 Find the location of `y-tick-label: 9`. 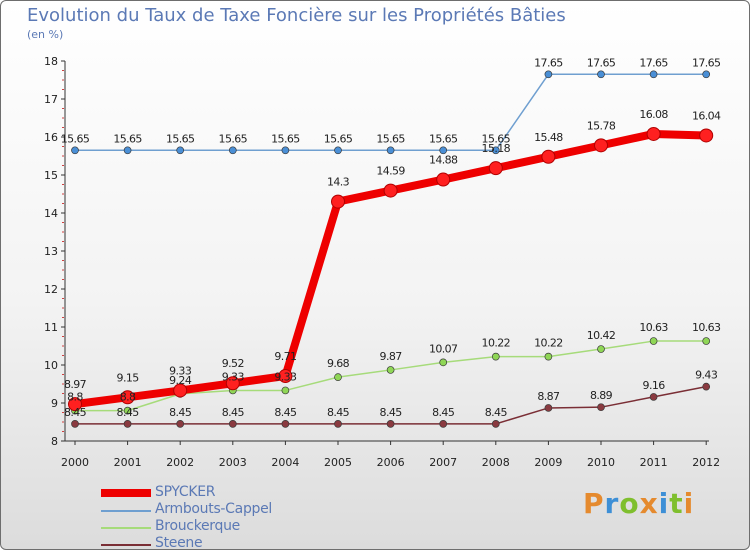

y-tick-label: 9 is located at coordinates (54, 403).